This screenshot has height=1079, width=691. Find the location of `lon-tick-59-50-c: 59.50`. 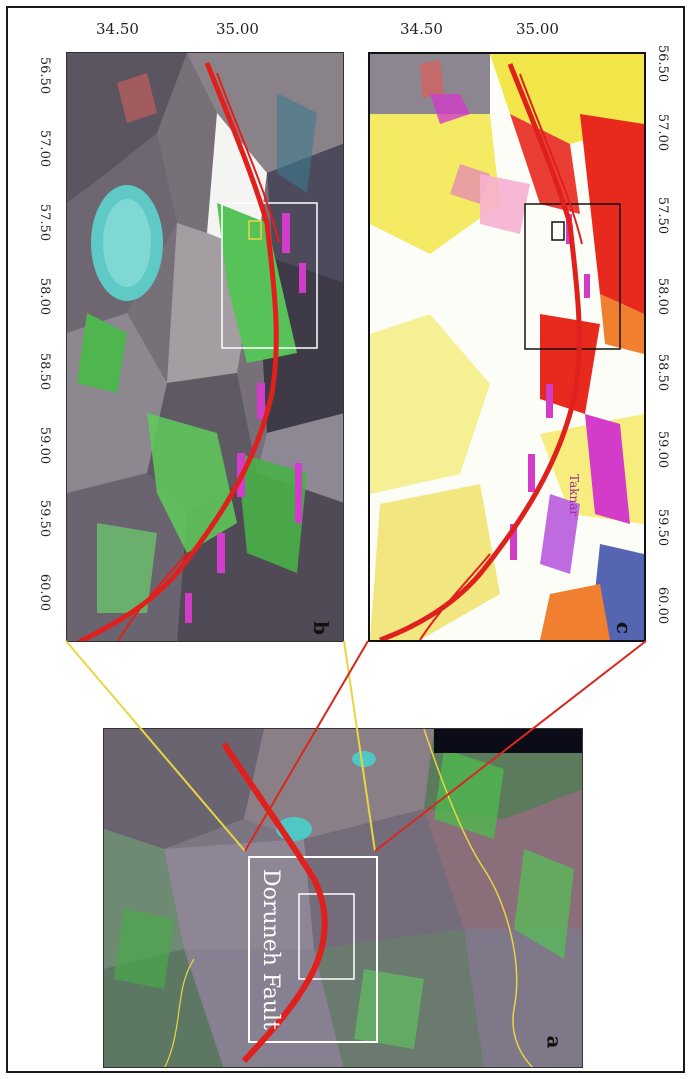

lon-tick-59-50-c: 59.50 is located at coordinates (663, 527).